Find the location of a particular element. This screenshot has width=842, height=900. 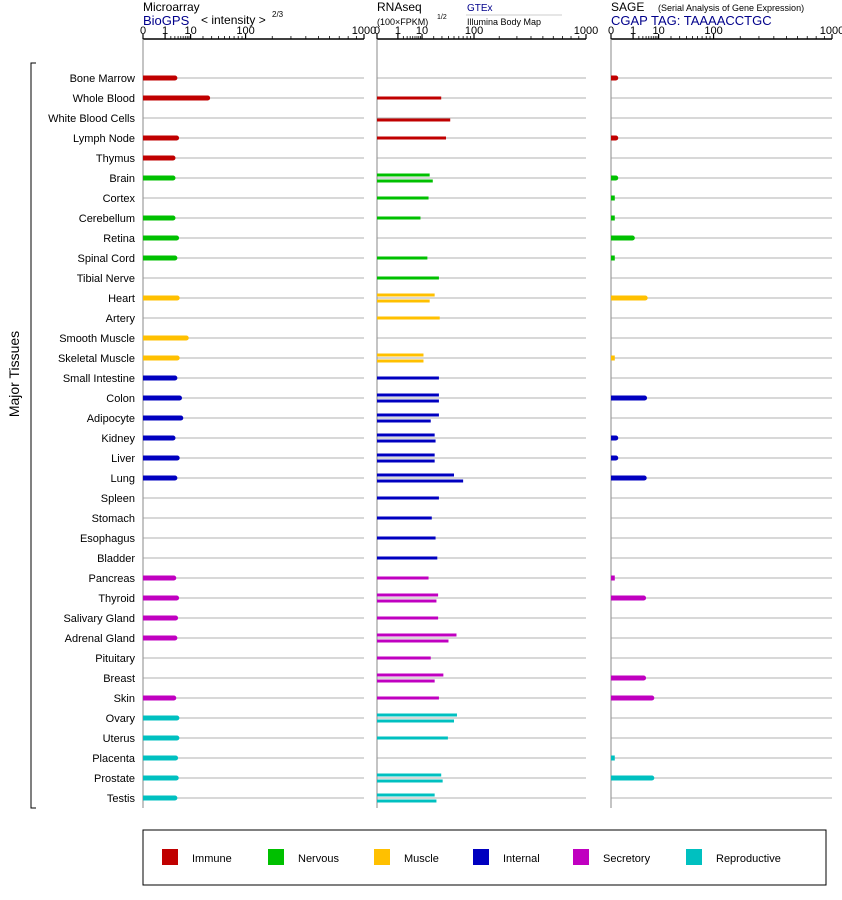

tissue-label: Thyroid is located at coordinates (116, 599).